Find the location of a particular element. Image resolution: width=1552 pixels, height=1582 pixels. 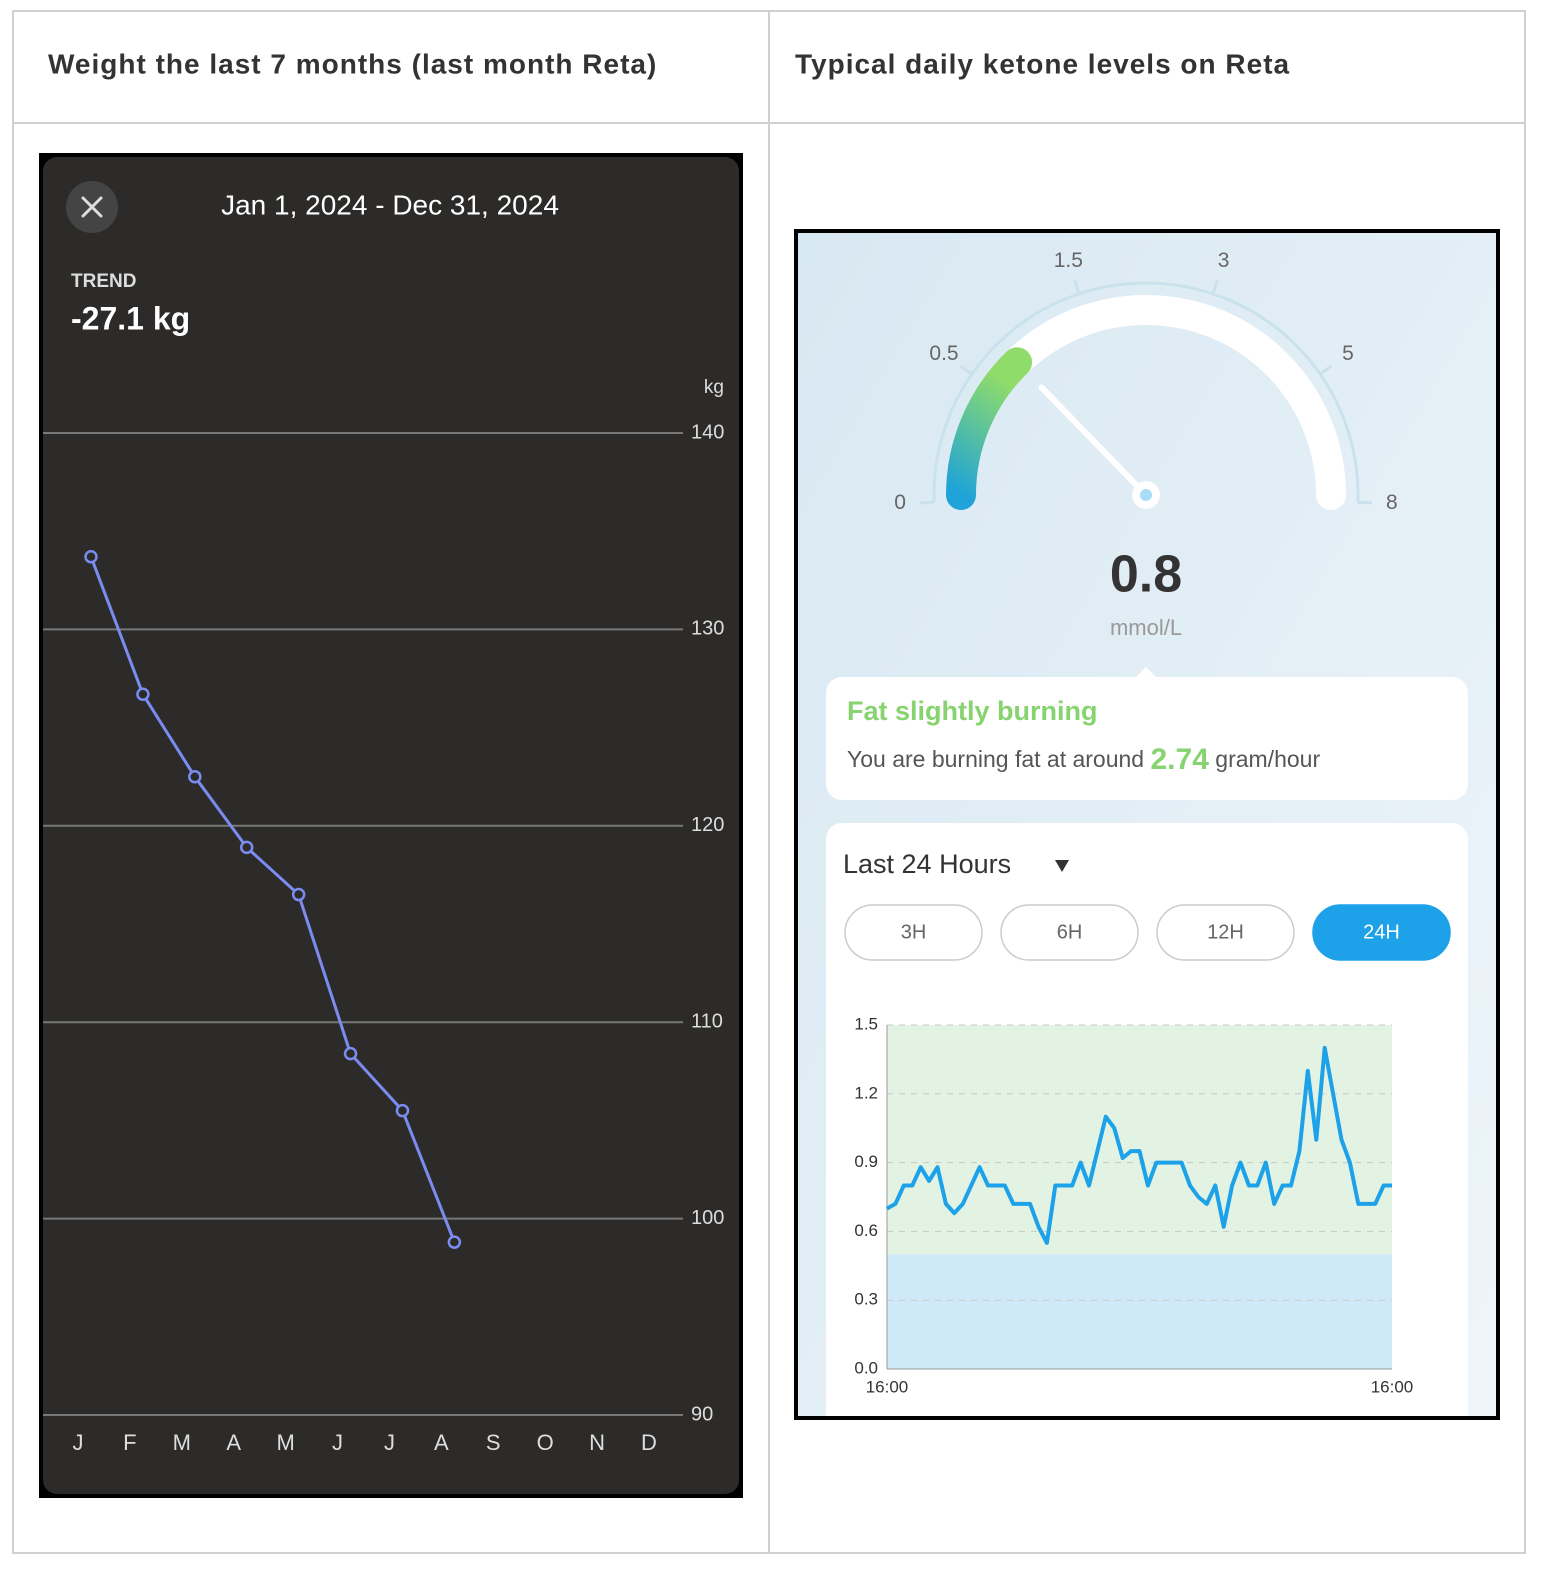

y-tick-label: 100 is located at coordinates (707, 1218).